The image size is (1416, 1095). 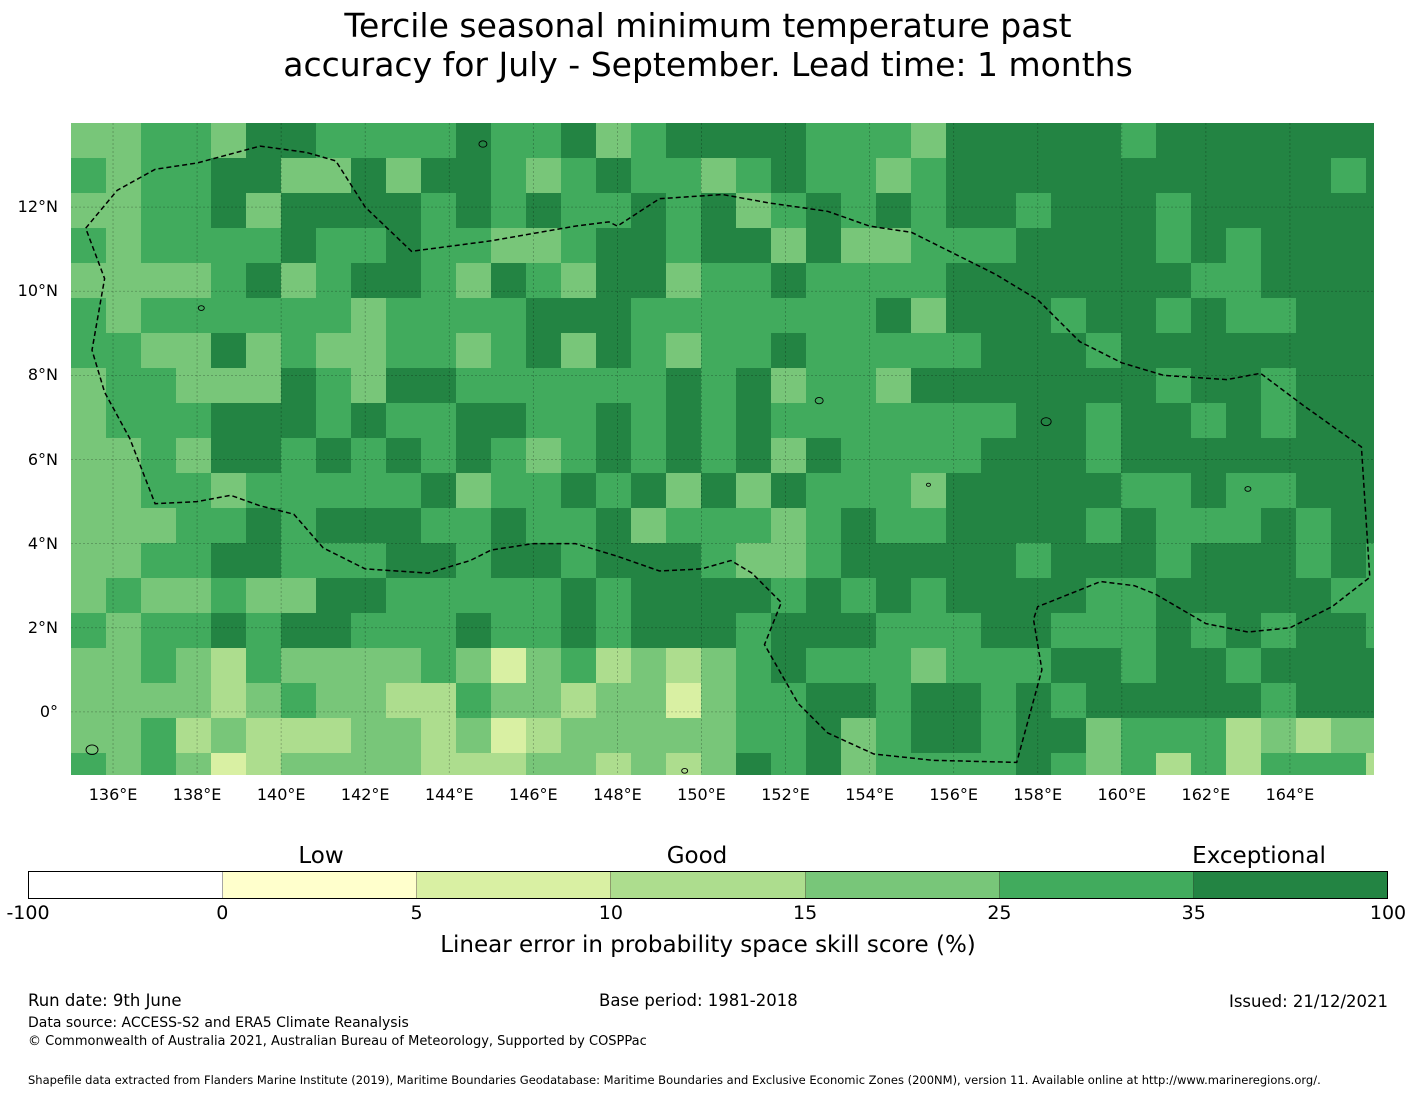 What do you see at coordinates (785, 794) in the screenshot?
I see `lon-tick-label: 152°E` at bounding box center [785, 794].